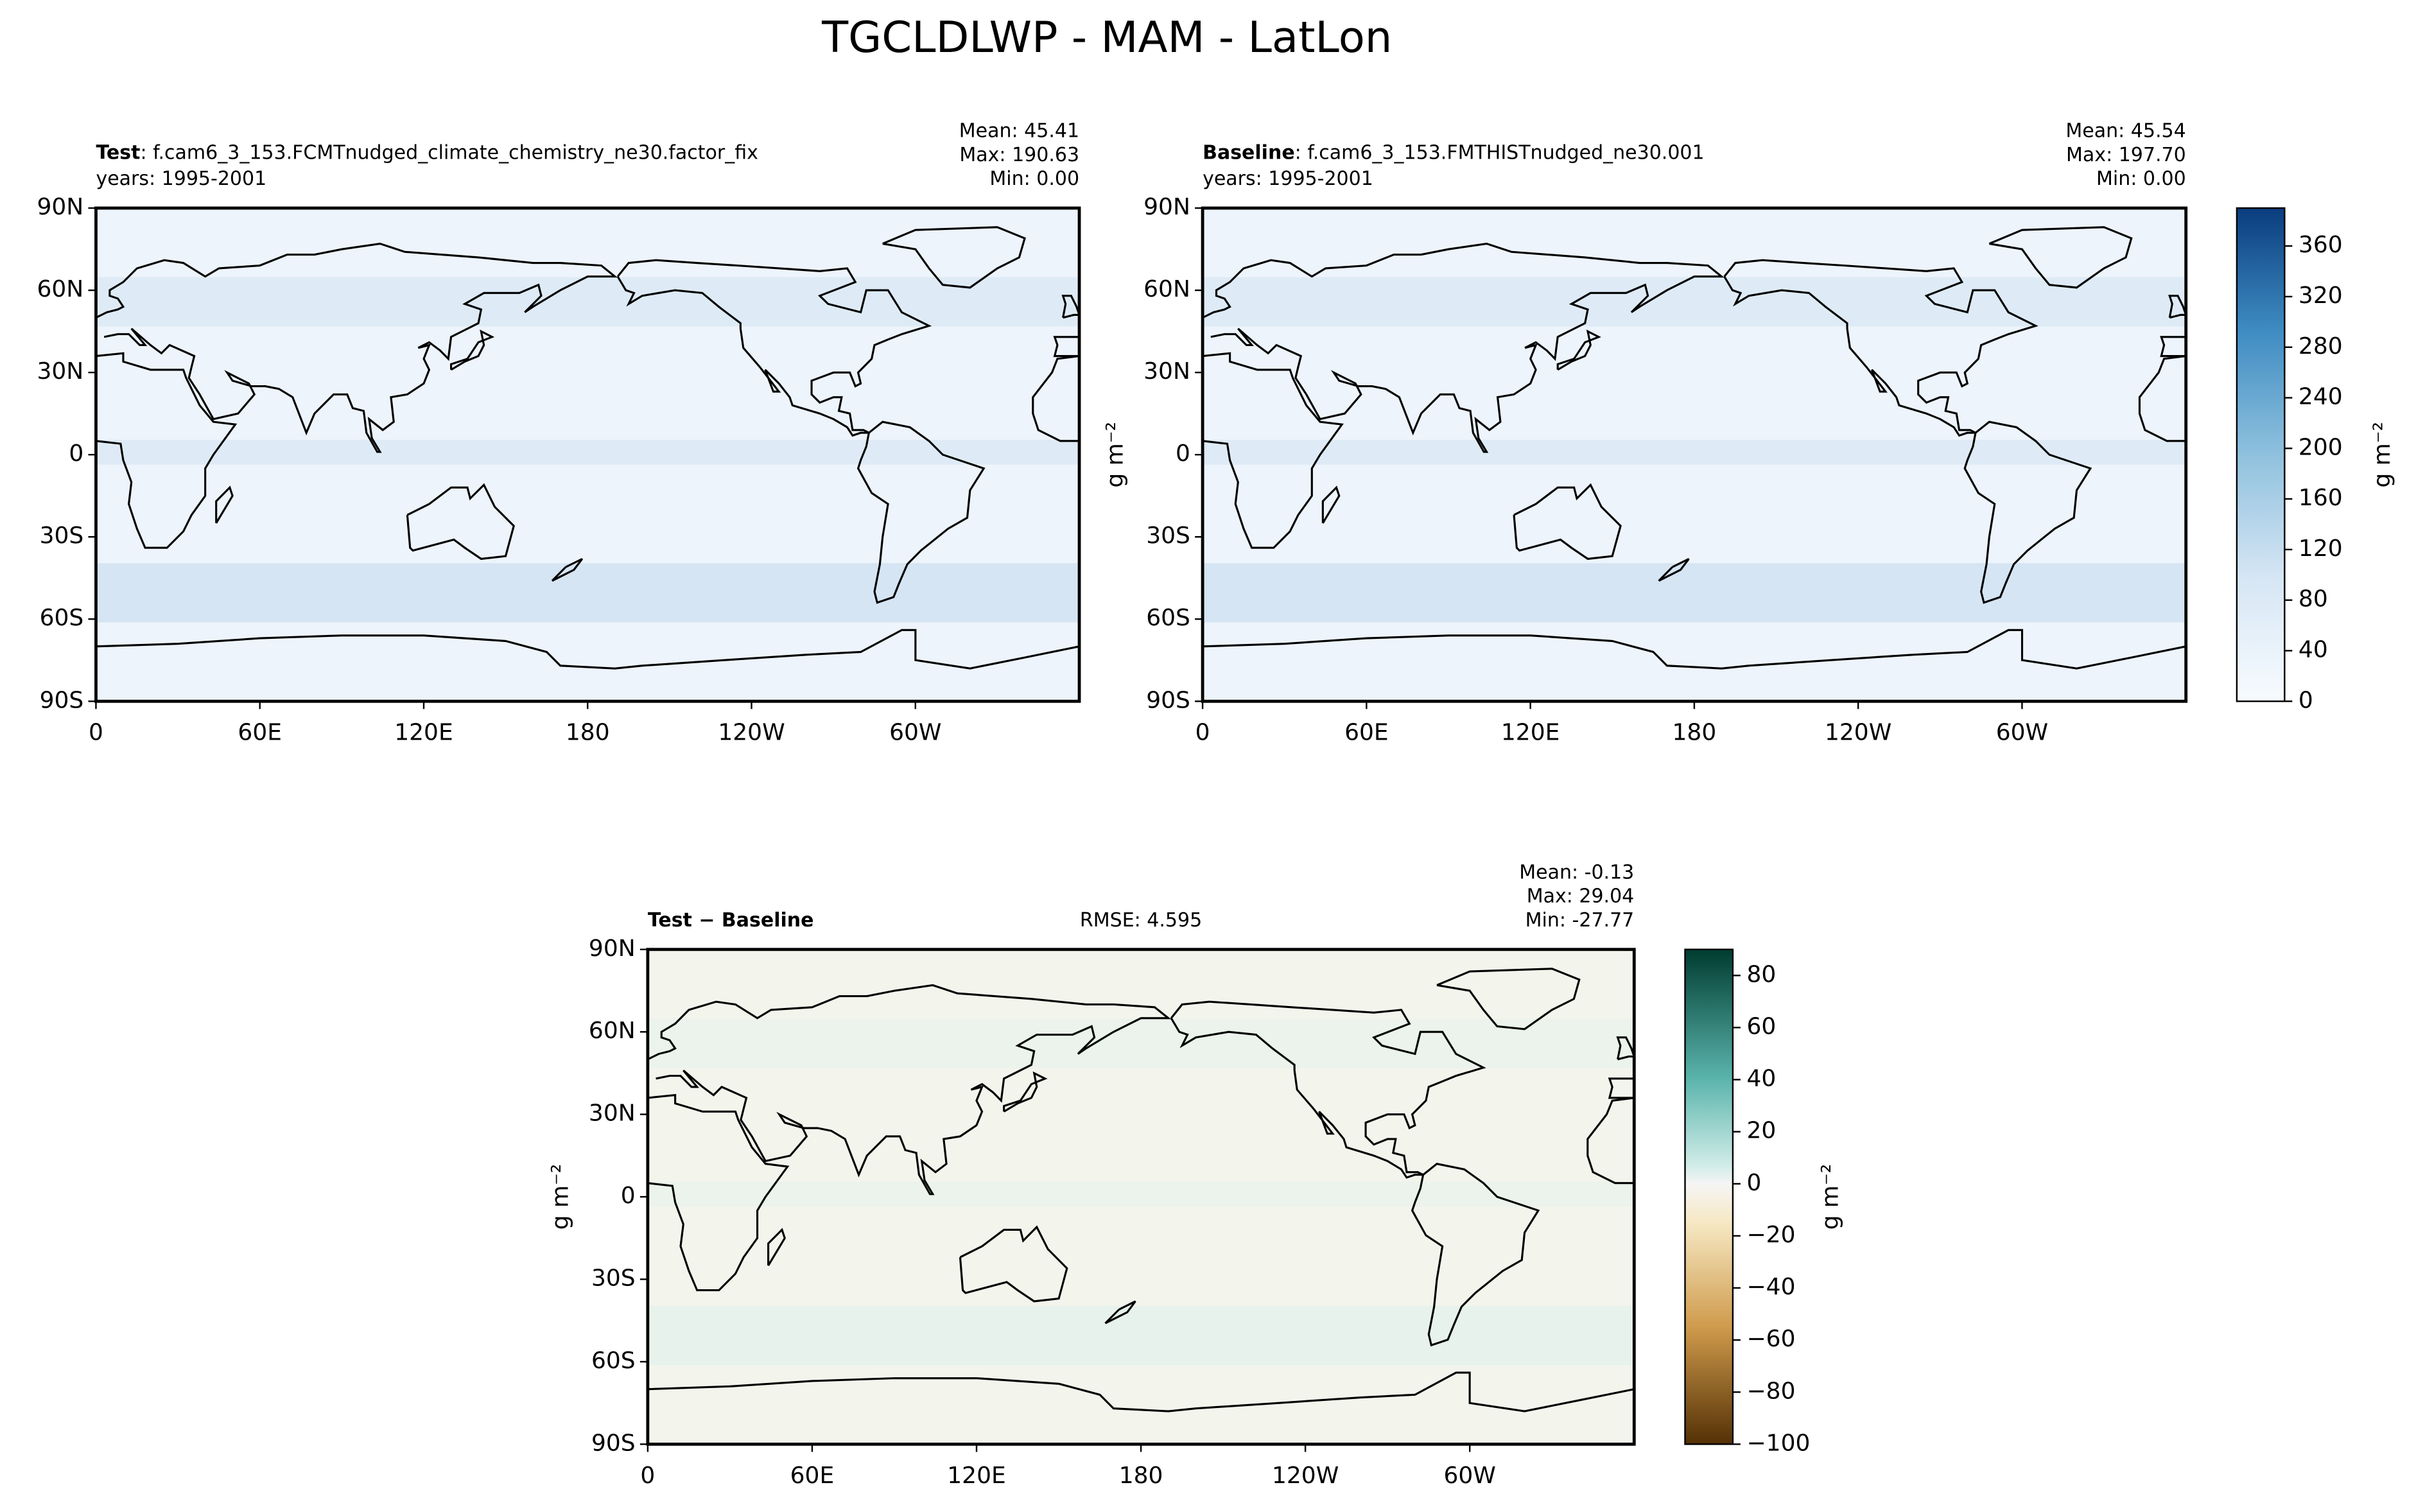 Image resolution: width=2416 pixels, height=1512 pixels. What do you see at coordinates (181, 179) in the screenshot?
I see `years: years: 1995-2001` at bounding box center [181, 179].